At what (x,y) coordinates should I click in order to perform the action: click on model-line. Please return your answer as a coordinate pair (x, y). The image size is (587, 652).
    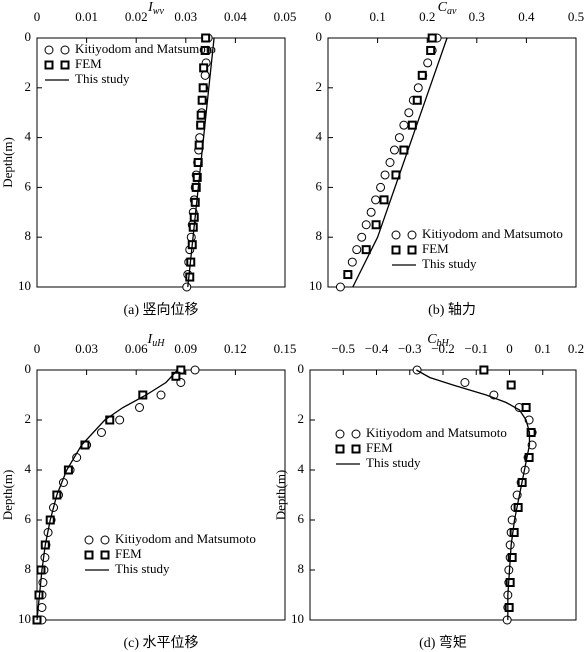
    Looking at the image, I should click on (400, 162).